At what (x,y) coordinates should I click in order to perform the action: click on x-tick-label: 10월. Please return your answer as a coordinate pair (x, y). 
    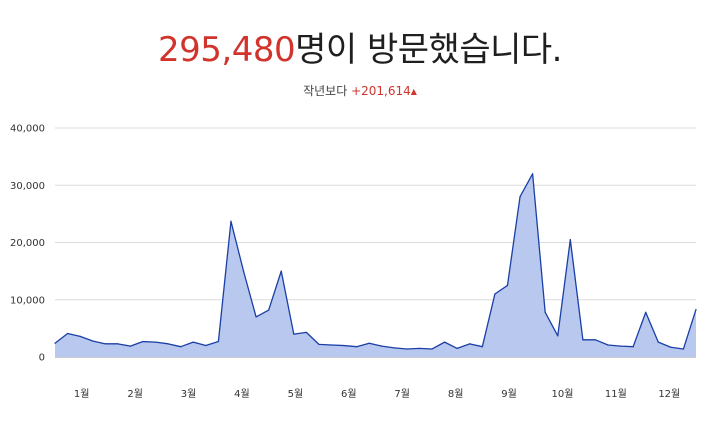
    Looking at the image, I should click on (562, 394).